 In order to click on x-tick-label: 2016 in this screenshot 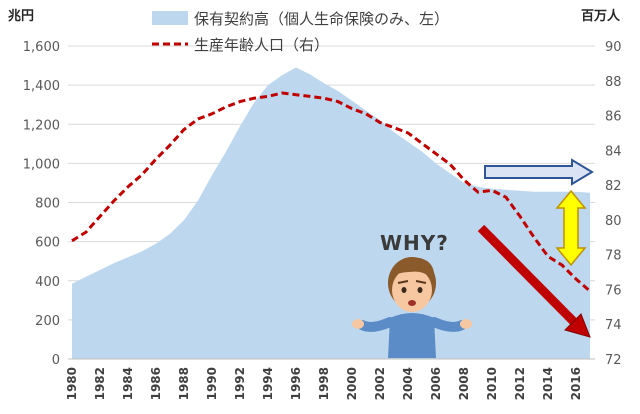, I will do `click(576, 383)`.